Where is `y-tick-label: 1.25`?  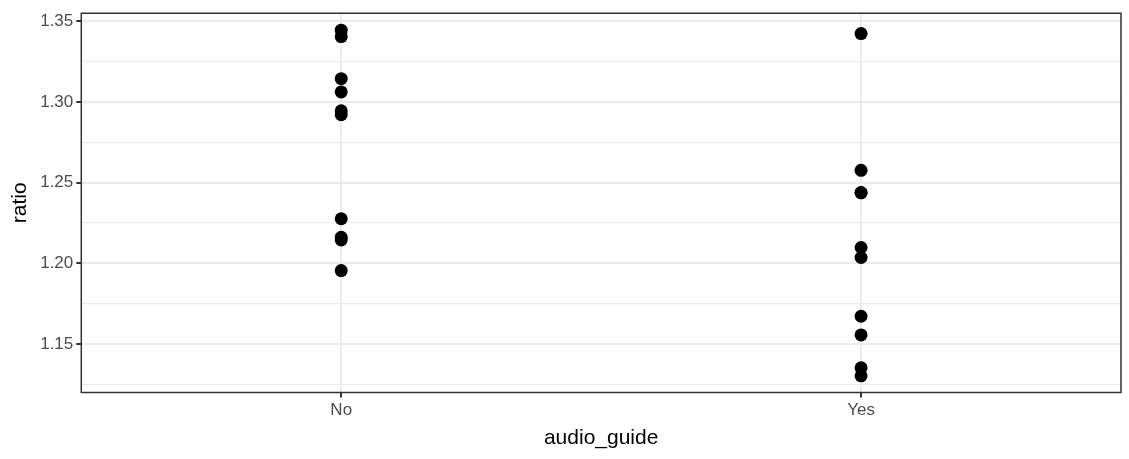
y-tick-label: 1.25 is located at coordinates (57, 182).